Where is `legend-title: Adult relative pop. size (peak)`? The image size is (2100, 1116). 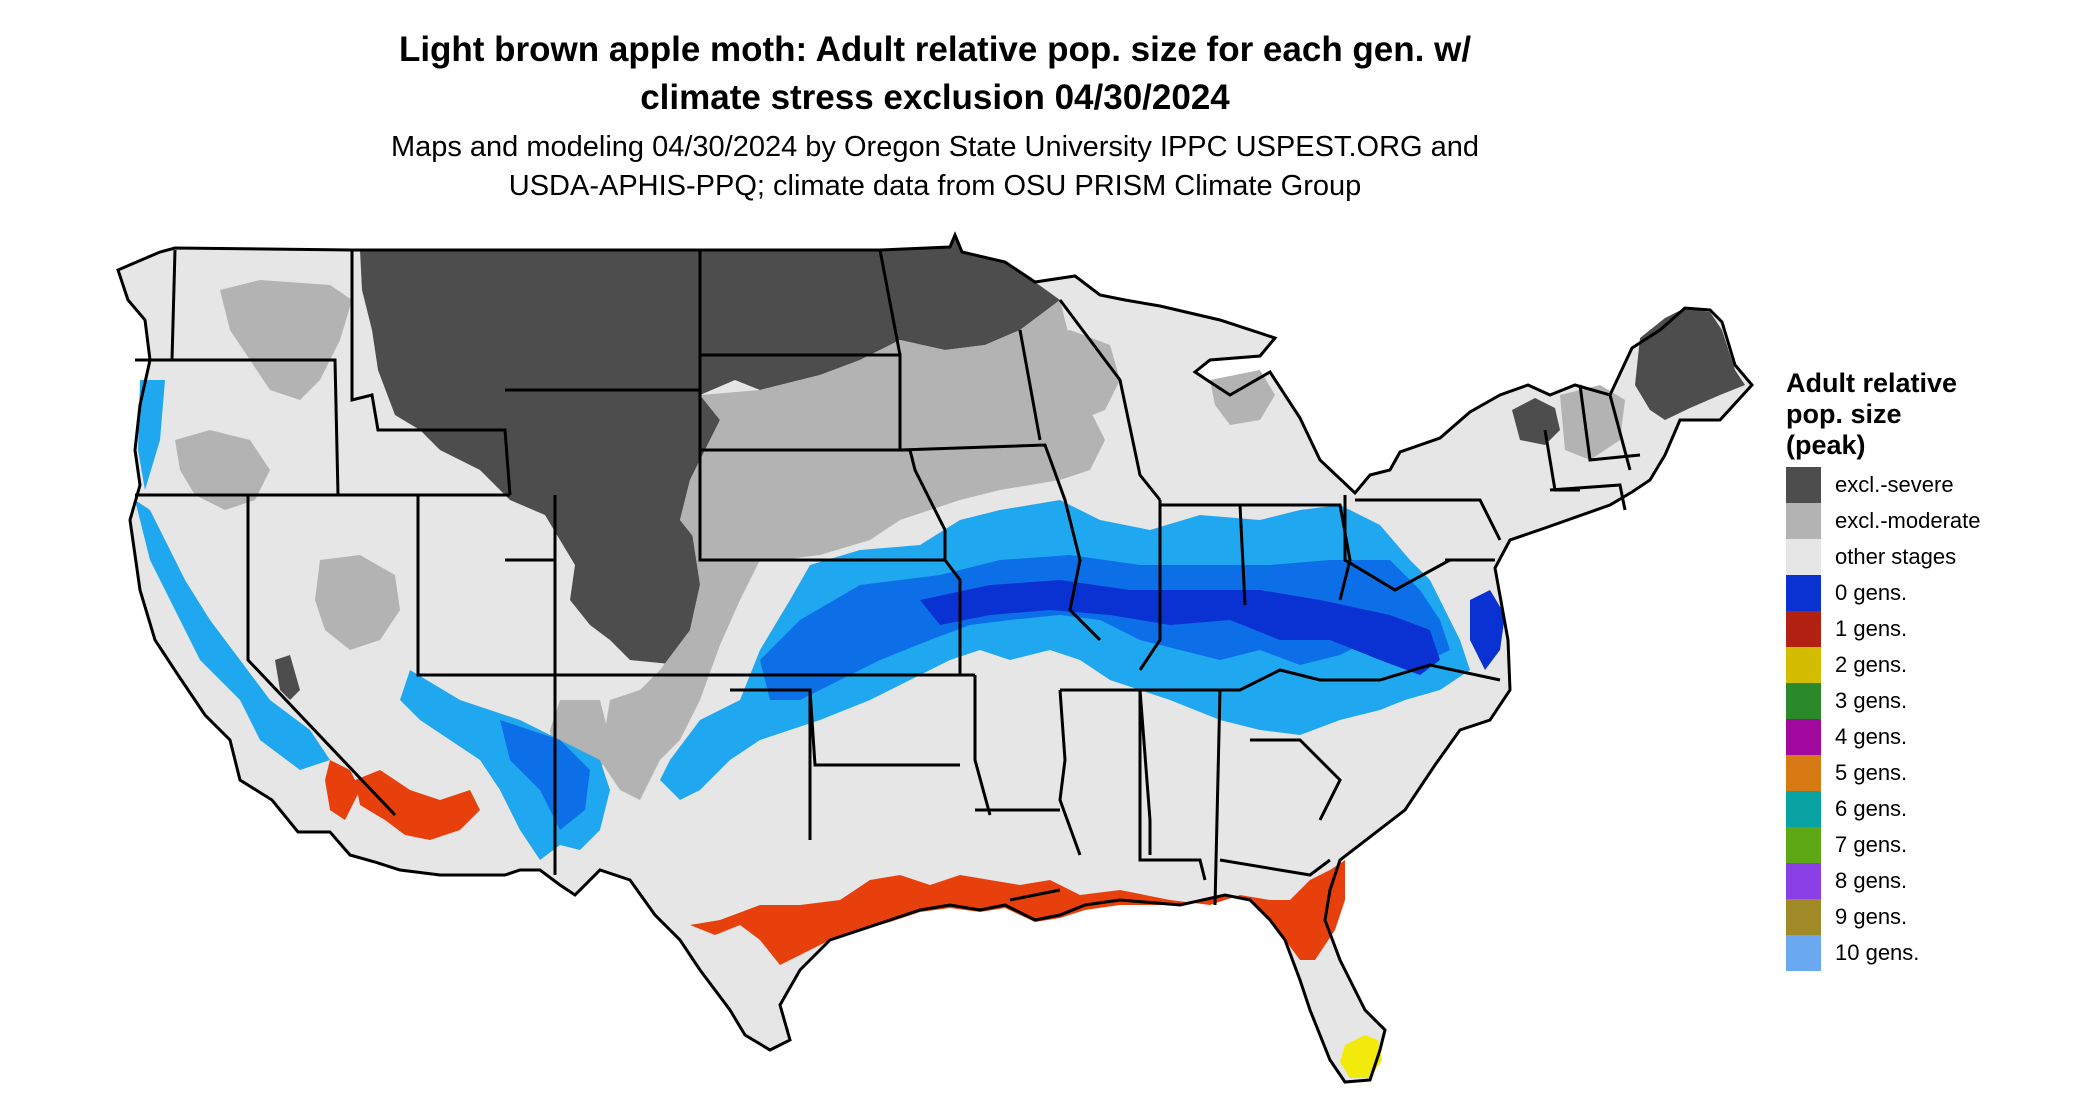
legend-title: Adult relative pop. size (peak) is located at coordinates (1896, 414).